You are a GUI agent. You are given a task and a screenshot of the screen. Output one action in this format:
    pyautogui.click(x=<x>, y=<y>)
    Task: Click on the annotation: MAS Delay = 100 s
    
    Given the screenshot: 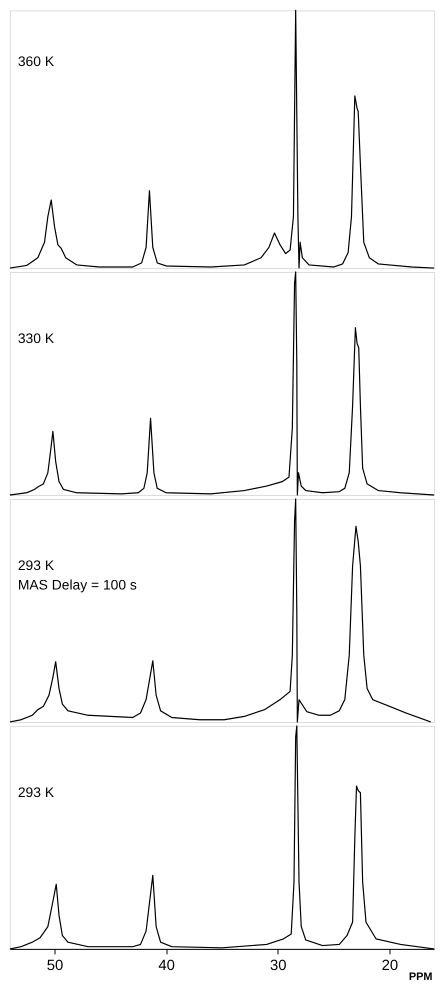 What is the action you would take?
    pyautogui.click(x=77, y=584)
    